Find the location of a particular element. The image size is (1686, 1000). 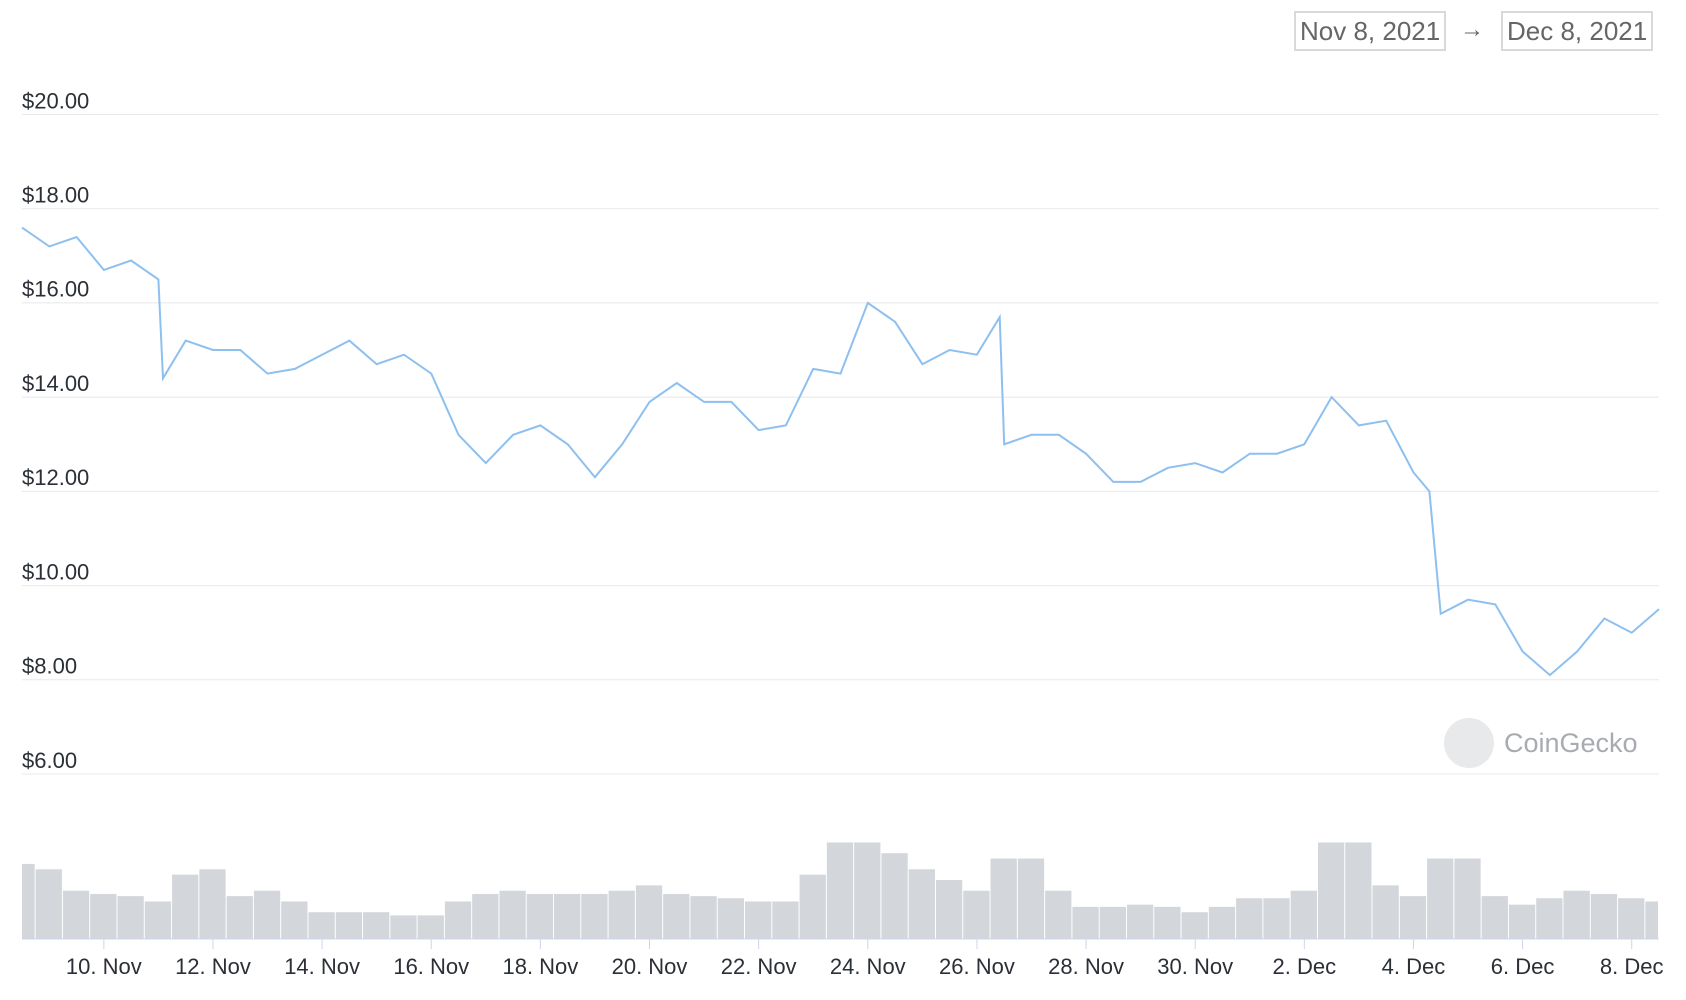

y-tick-label: $18.00 is located at coordinates (55, 195).